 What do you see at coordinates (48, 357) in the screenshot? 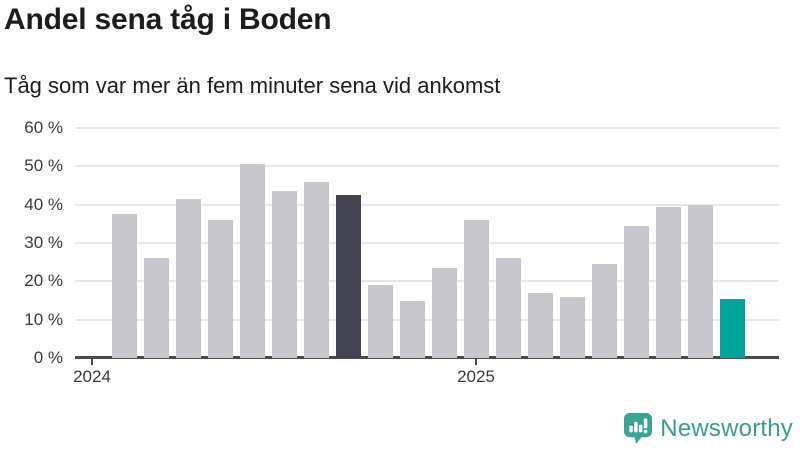
I see `y-axis-tick-label: 0 %` at bounding box center [48, 357].